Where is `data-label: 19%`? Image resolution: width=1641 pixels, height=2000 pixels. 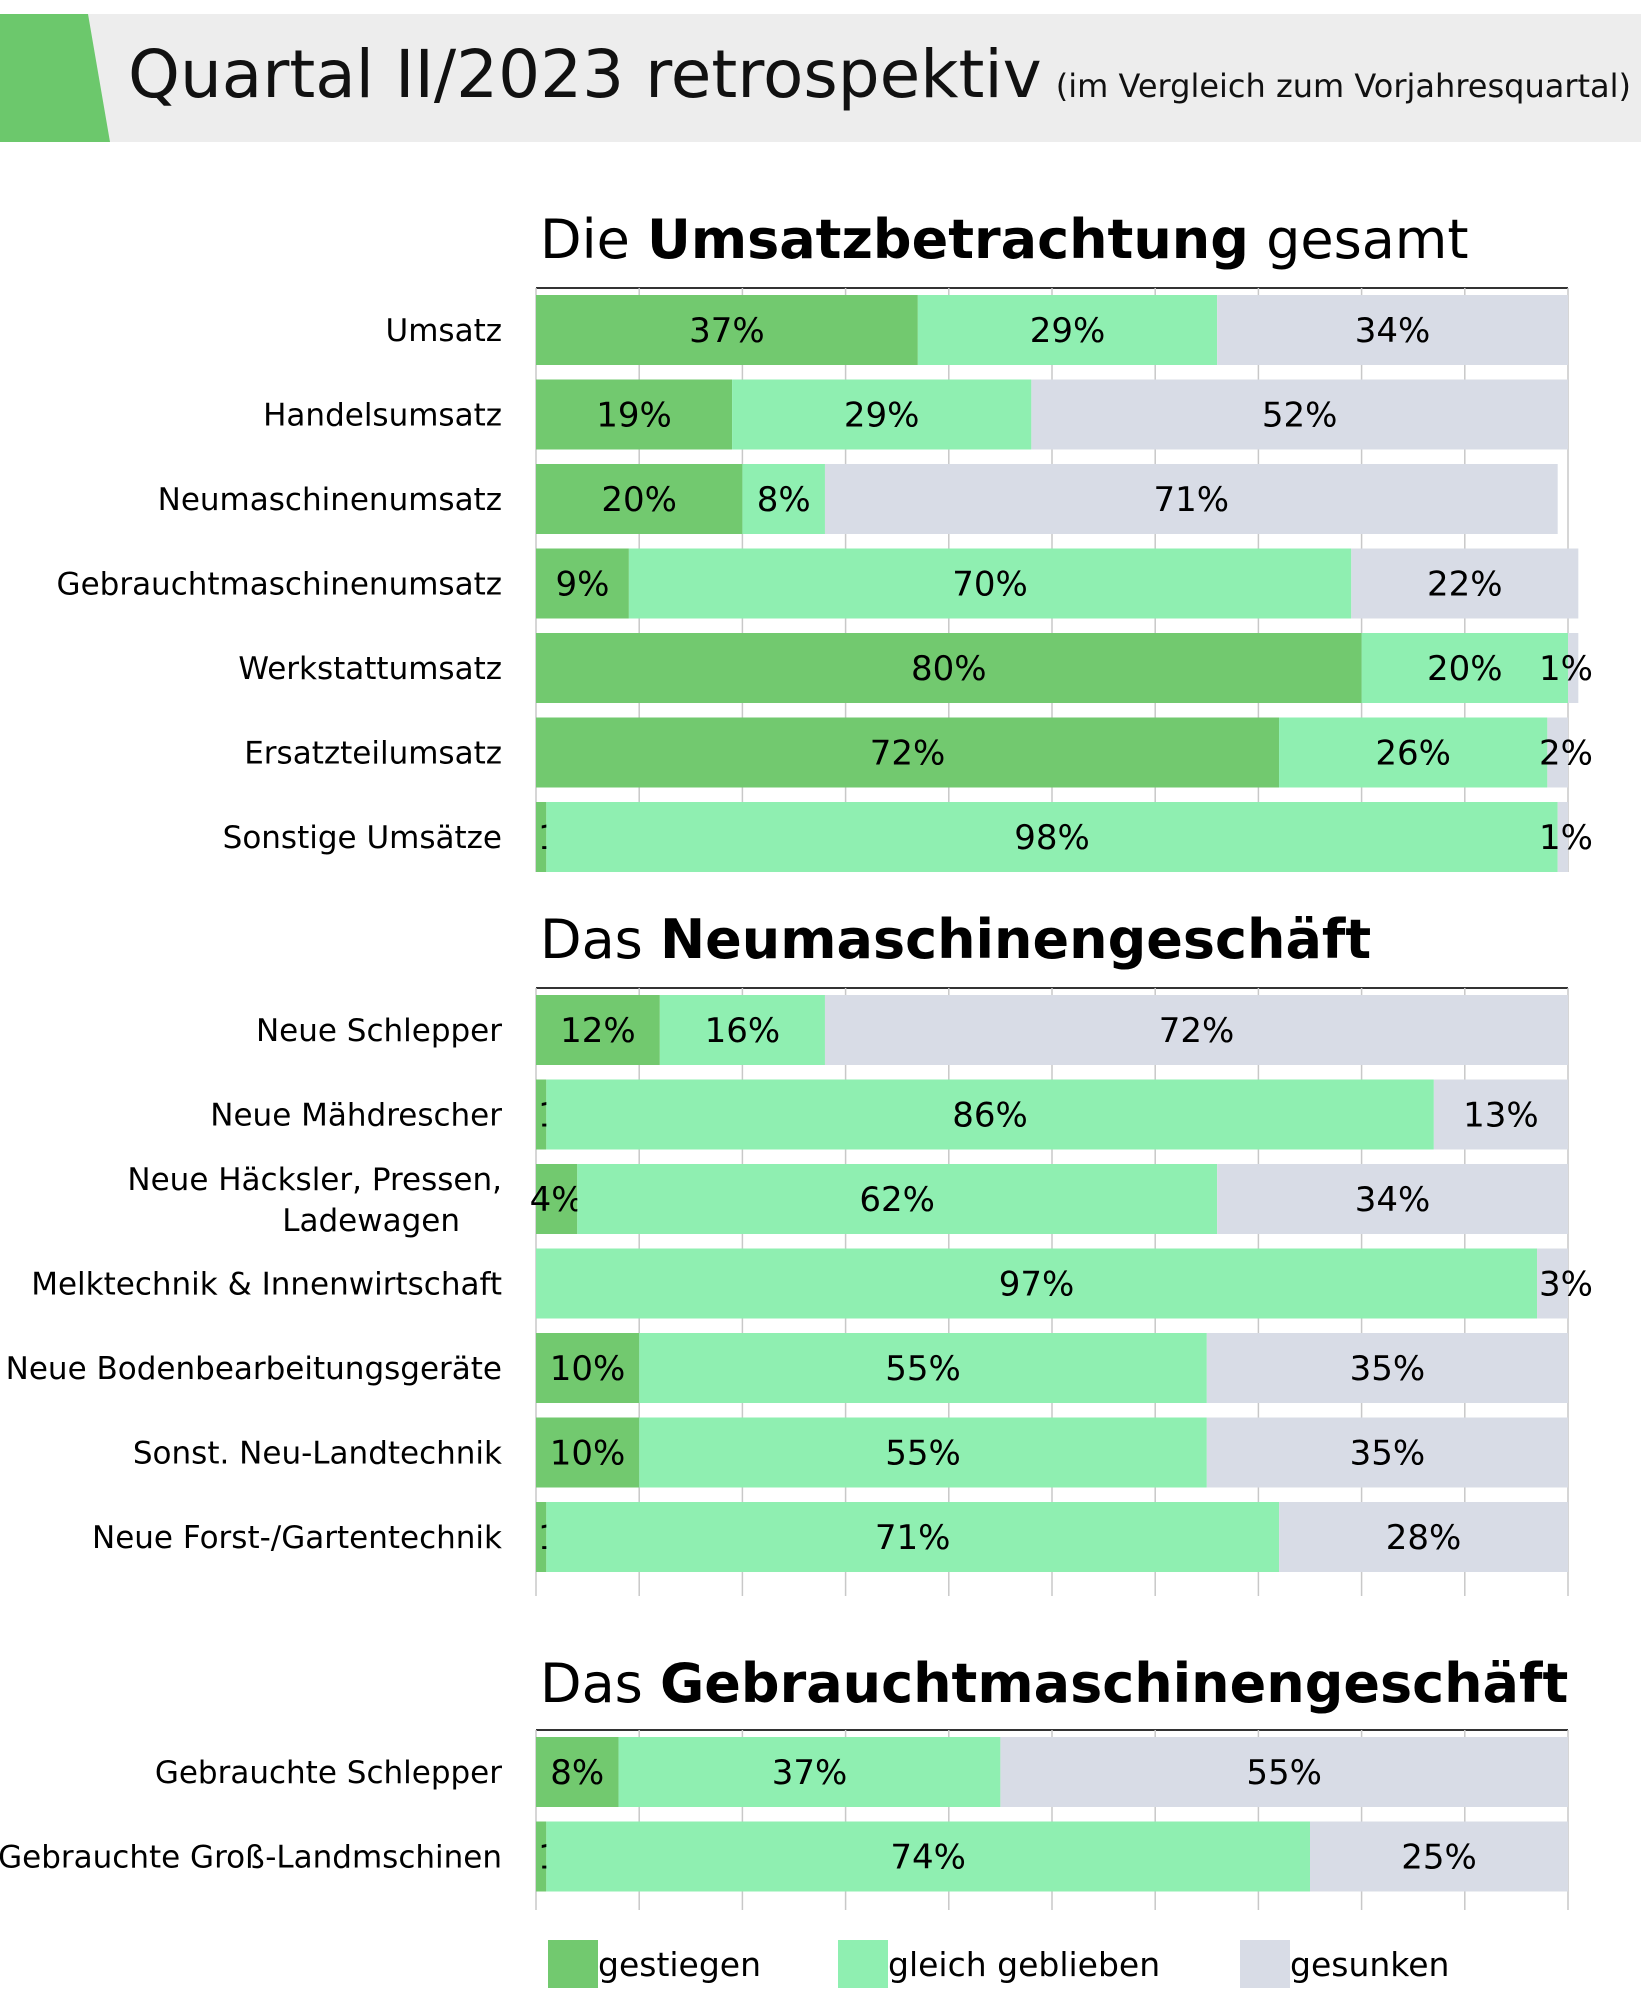 data-label: 19% is located at coordinates (634, 416).